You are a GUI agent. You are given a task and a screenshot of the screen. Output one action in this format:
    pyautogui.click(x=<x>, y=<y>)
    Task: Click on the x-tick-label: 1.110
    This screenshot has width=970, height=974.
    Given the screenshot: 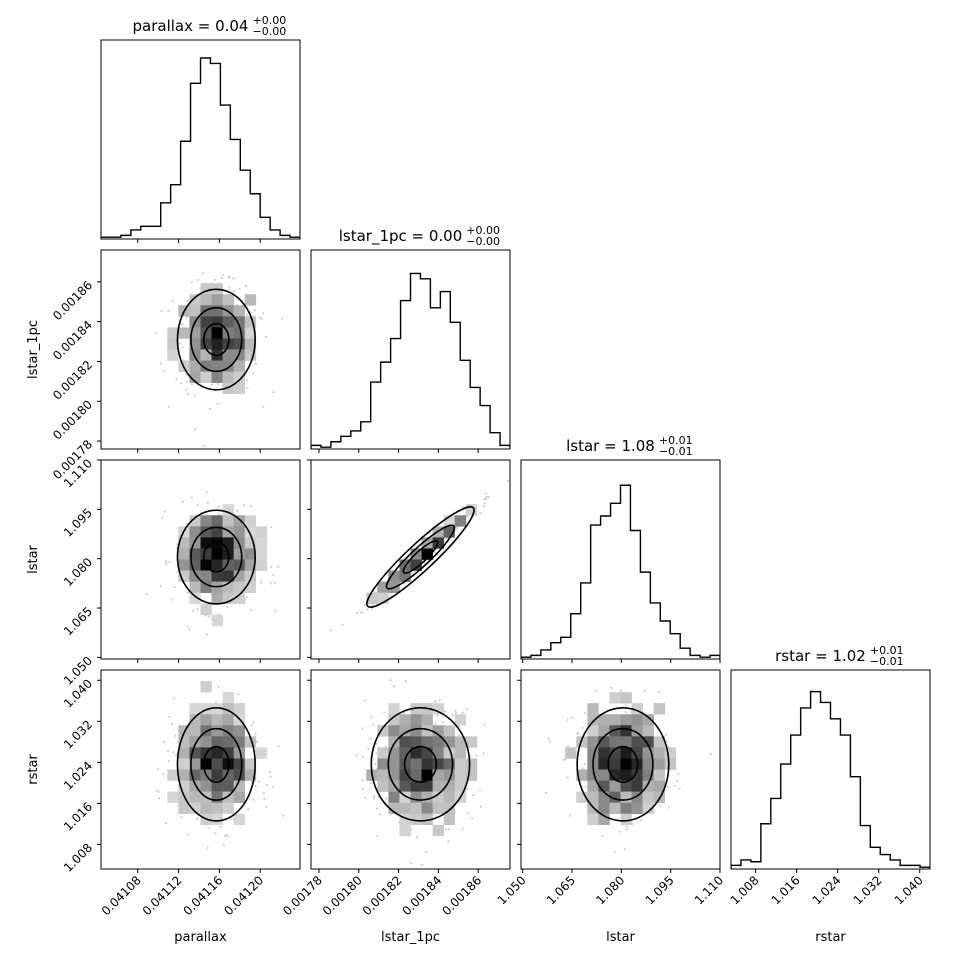 What is the action you would take?
    pyautogui.click(x=709, y=890)
    